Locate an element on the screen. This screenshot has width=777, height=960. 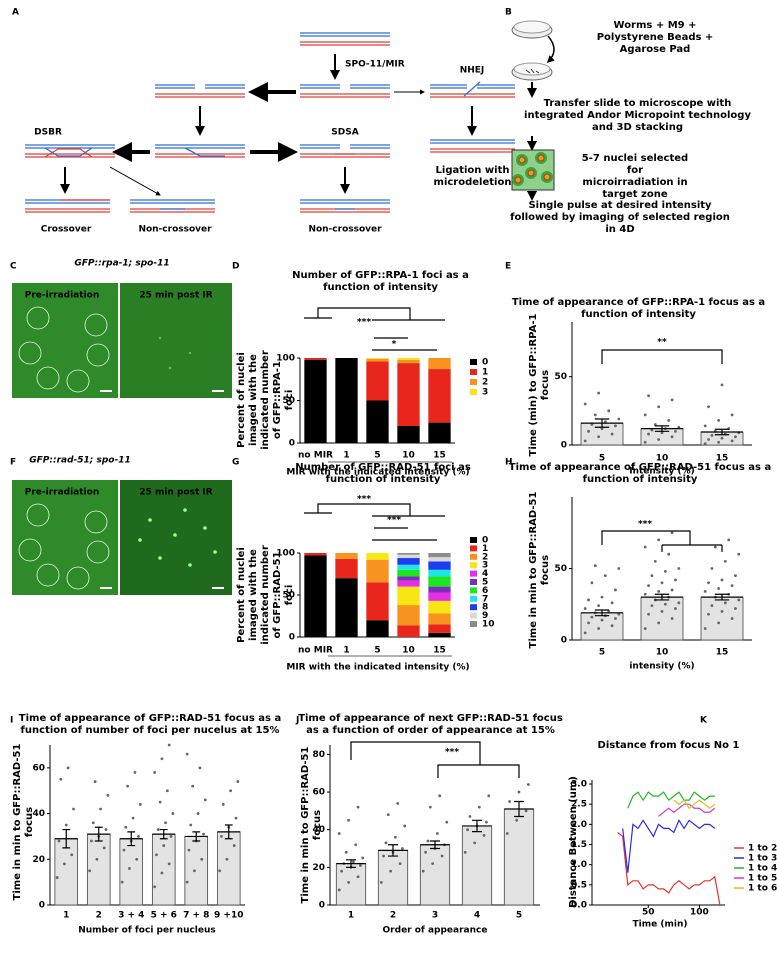
y-tick-label: 50 is located at coordinates (288, 596).